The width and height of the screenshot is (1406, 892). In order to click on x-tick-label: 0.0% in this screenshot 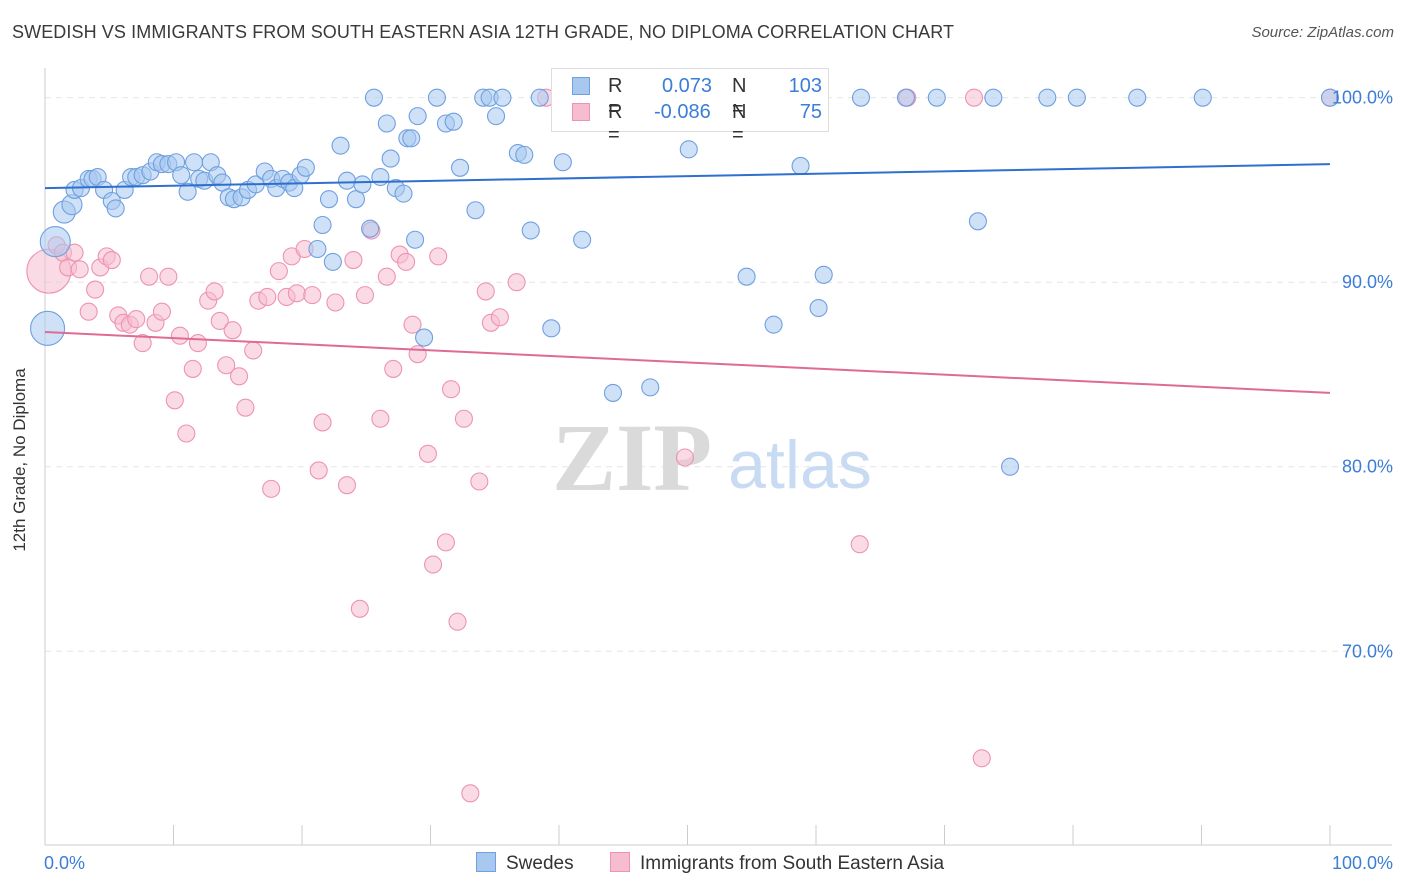, I will do `click(64, 863)`.